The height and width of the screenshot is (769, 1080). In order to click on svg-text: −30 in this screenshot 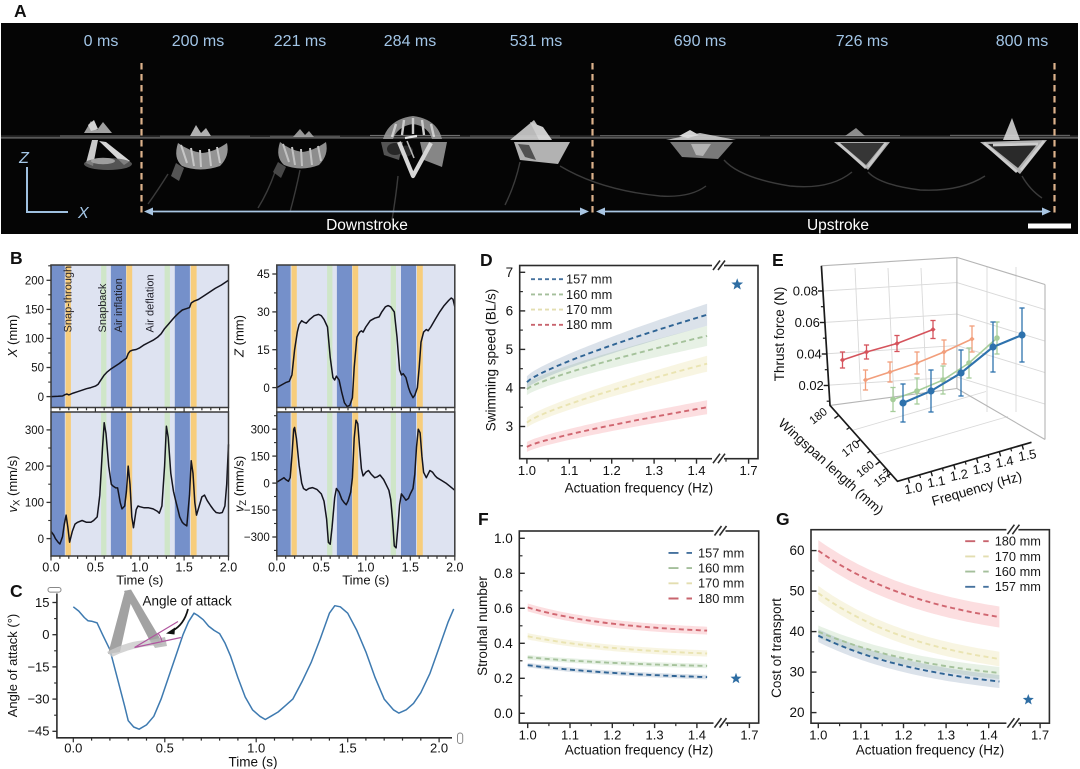, I will do `click(38, 699)`.